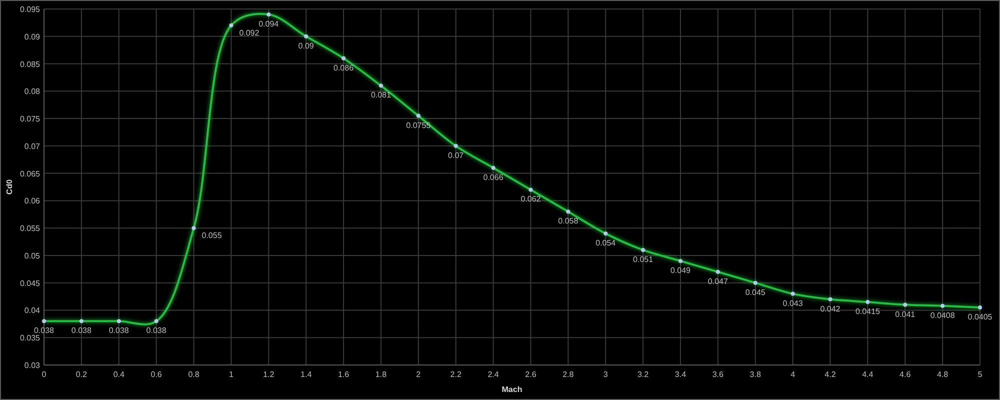 Image resolution: width=1000 pixels, height=400 pixels. Describe the element at coordinates (643, 259) in the screenshot. I see `data-label: 0.051` at that location.